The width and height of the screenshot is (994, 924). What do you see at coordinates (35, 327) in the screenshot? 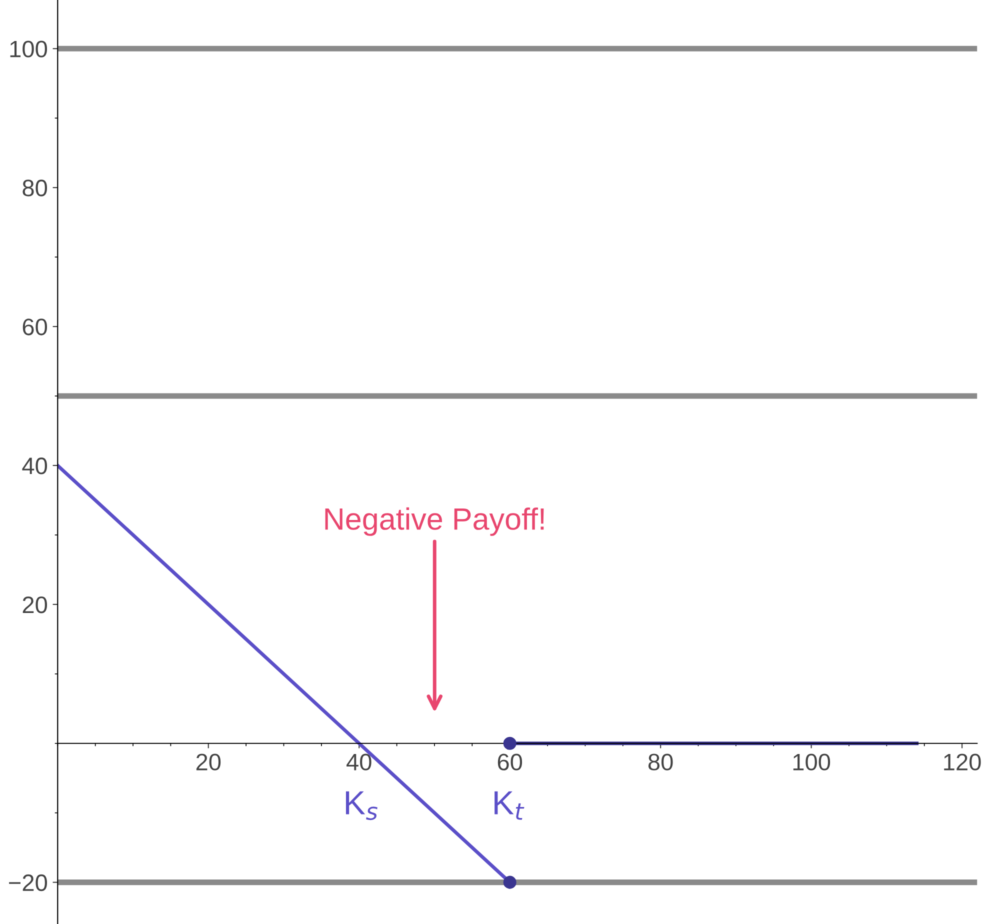
I see `y-tick-label: 60` at bounding box center [35, 327].